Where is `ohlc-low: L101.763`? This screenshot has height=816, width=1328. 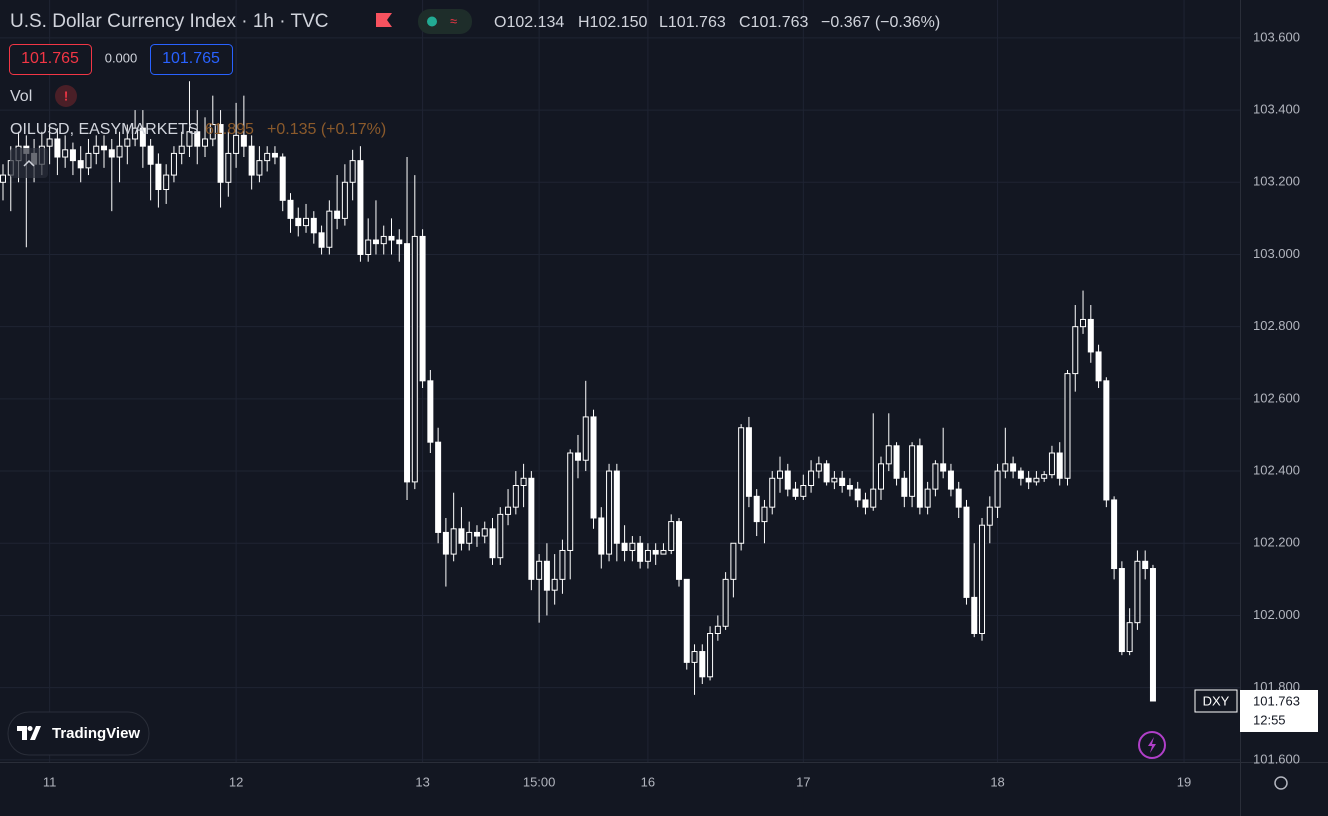 ohlc-low: L101.763 is located at coordinates (692, 22).